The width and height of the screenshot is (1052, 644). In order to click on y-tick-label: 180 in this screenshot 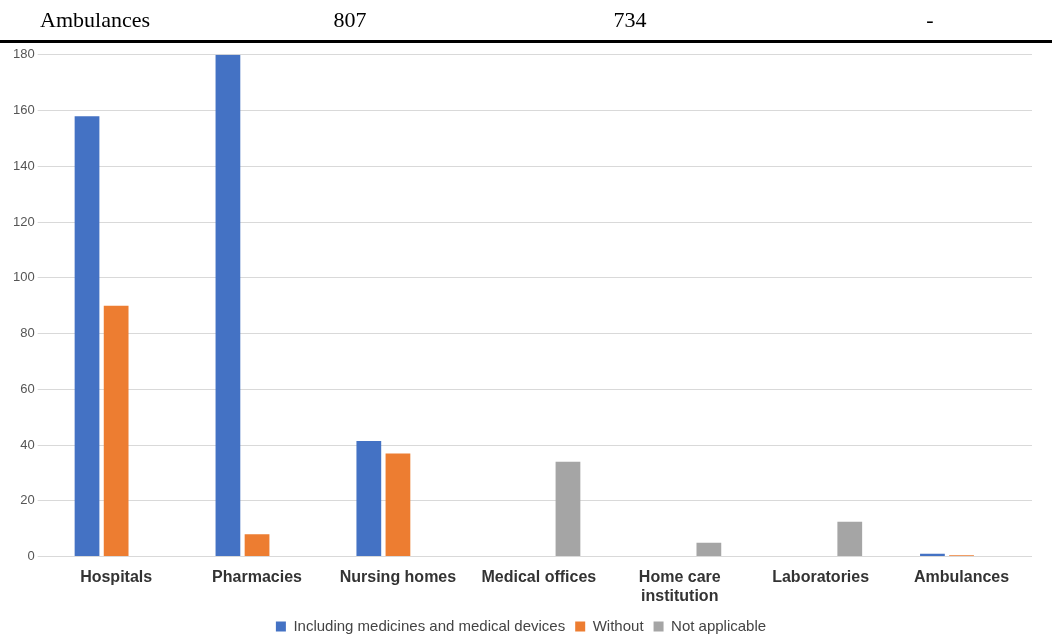, I will do `click(23, 54)`.